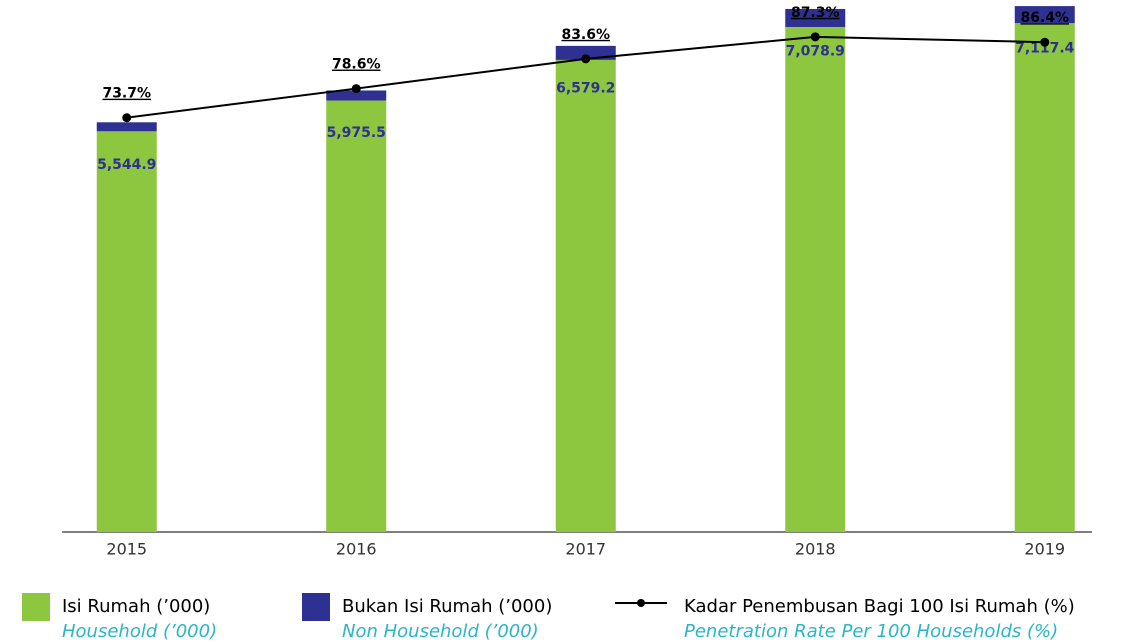 This screenshot has width=1124, height=644. I want to click on total-label: 5,975.5, so click(356, 133).